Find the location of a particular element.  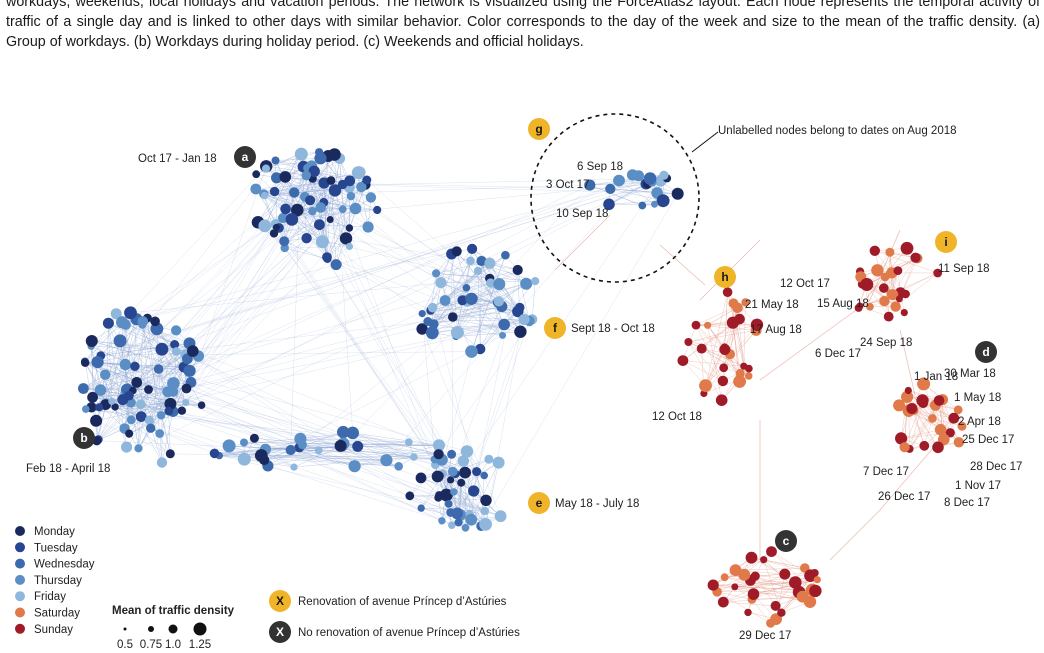

legend-day-swatch is located at coordinates (20, 531).